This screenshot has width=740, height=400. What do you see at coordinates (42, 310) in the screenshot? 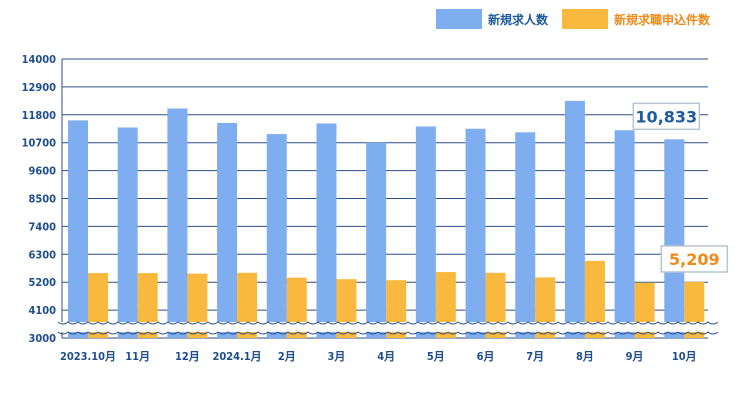
I see `y-tick-label: 4100` at bounding box center [42, 310].